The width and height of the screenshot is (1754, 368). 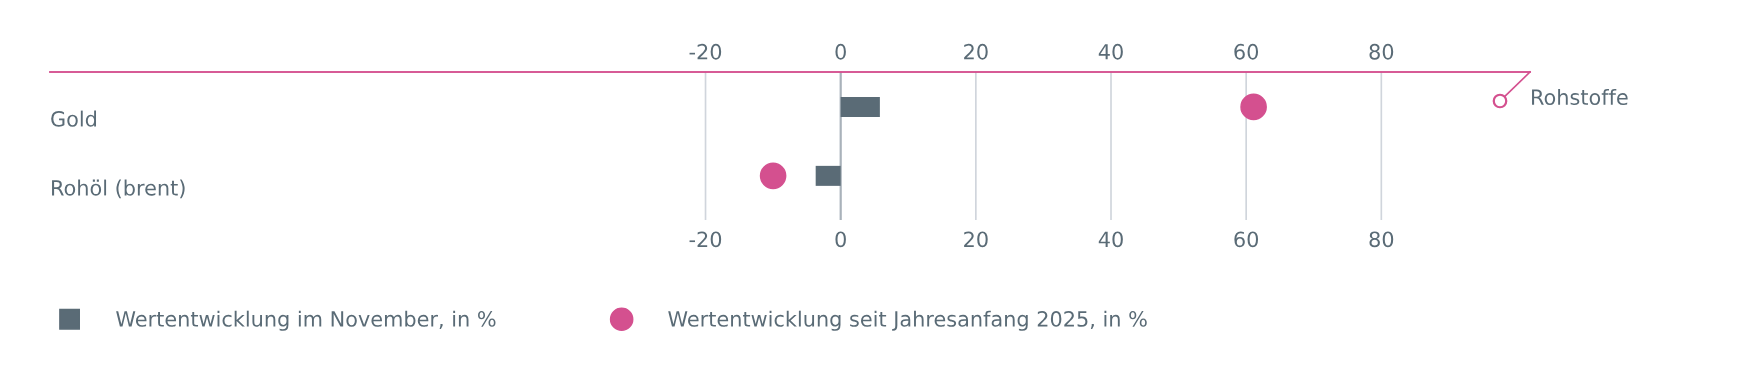 What do you see at coordinates (1110, 239) in the screenshot?
I see `x-tick-label: 40` at bounding box center [1110, 239].